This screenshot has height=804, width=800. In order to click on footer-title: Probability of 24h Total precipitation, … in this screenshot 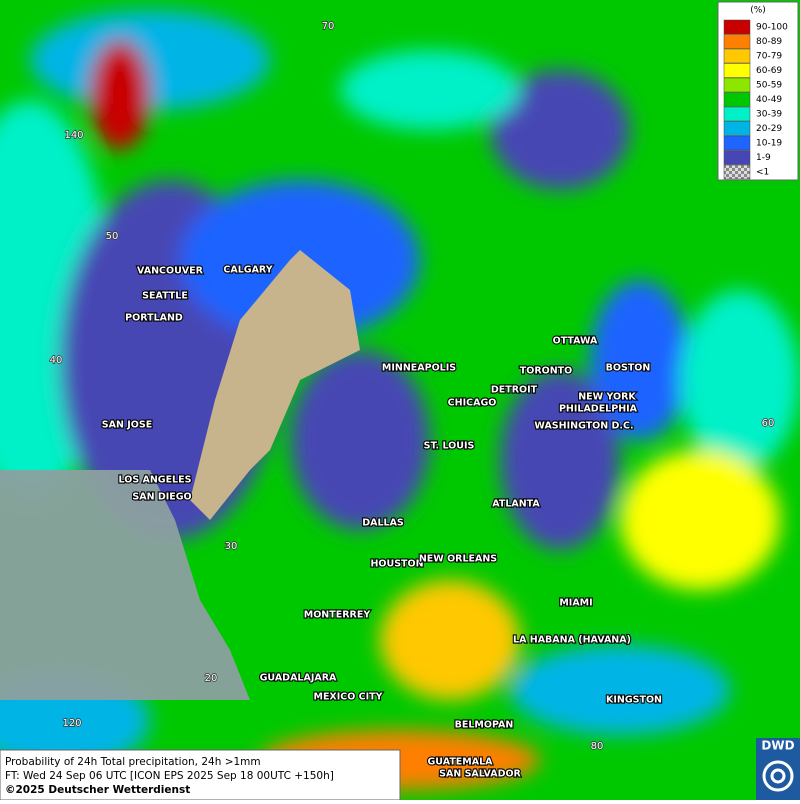, I will do `click(133, 762)`.